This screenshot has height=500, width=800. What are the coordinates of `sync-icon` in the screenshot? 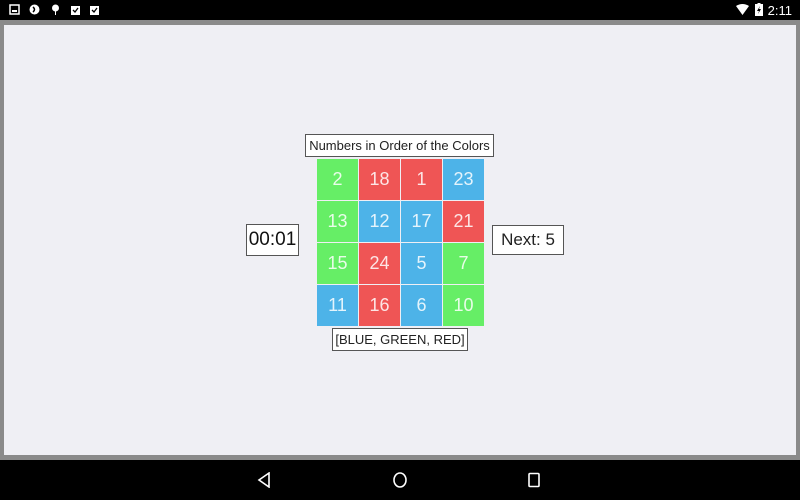 It's located at (34, 9).